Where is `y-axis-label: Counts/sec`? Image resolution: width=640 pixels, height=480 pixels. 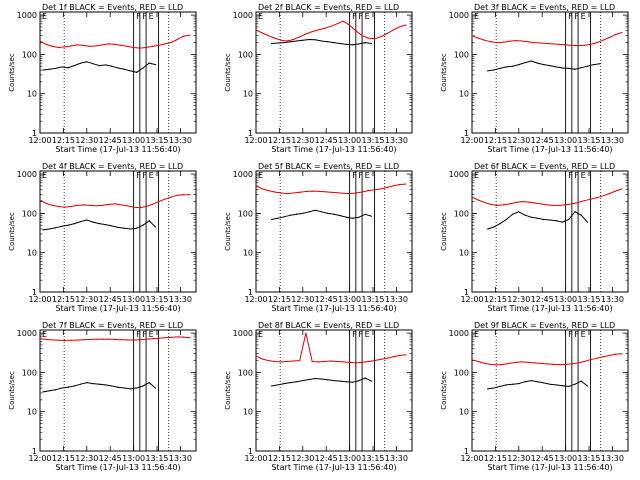 y-axis-label: Counts/sec is located at coordinates (12, 72).